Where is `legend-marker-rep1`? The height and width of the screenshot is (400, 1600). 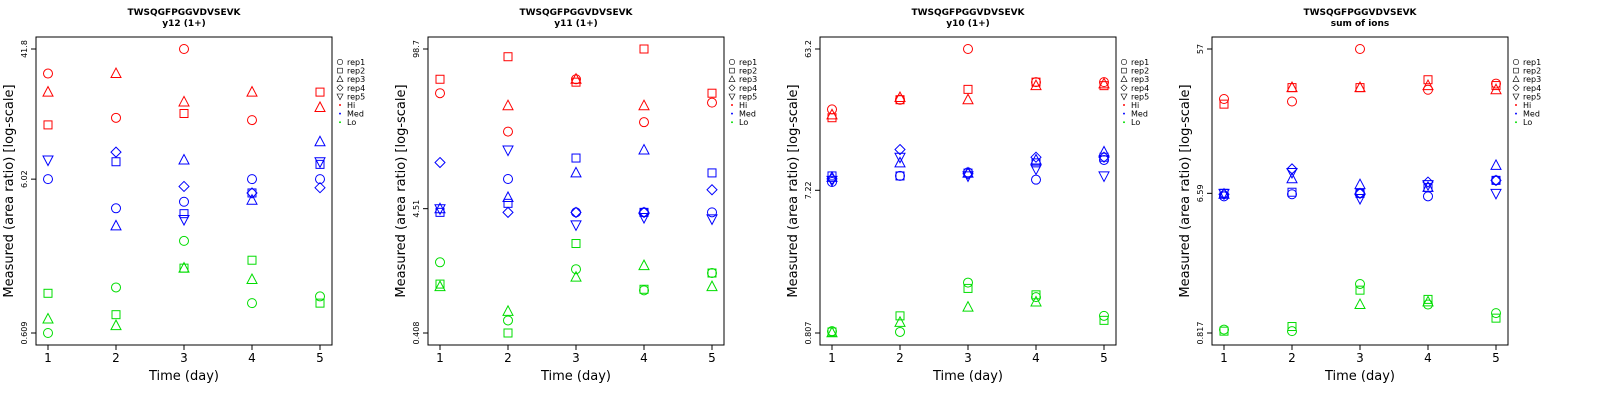 legend-marker-rep1 is located at coordinates (732, 62).